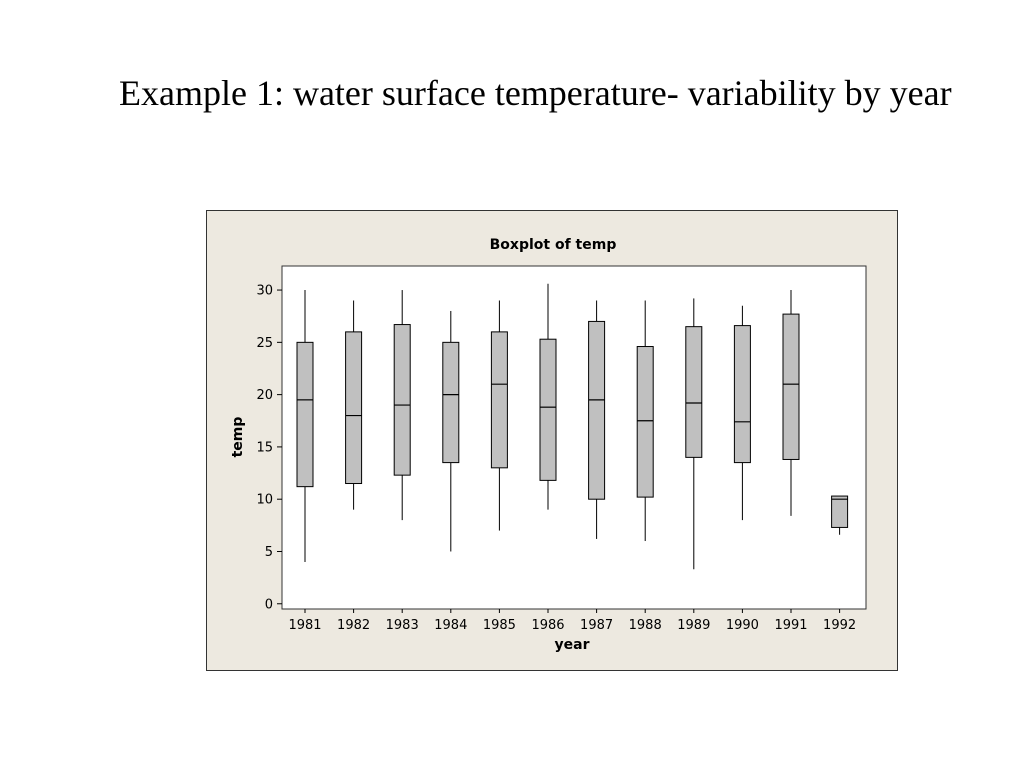 The image size is (1024, 768). I want to click on x-axis-label: year, so click(572, 645).